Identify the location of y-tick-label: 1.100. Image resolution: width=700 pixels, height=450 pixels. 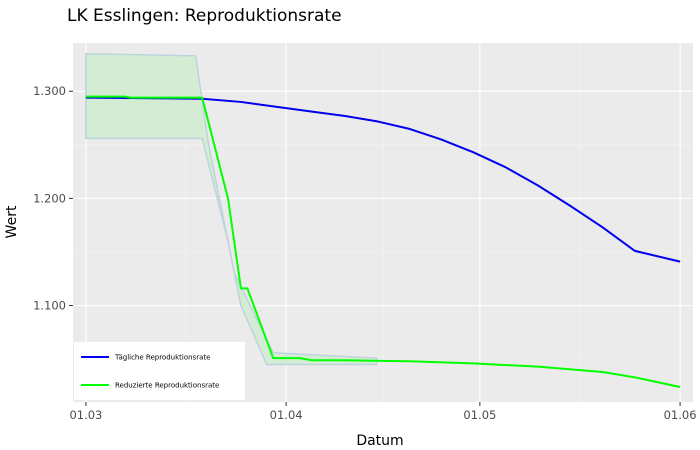
(49, 306).